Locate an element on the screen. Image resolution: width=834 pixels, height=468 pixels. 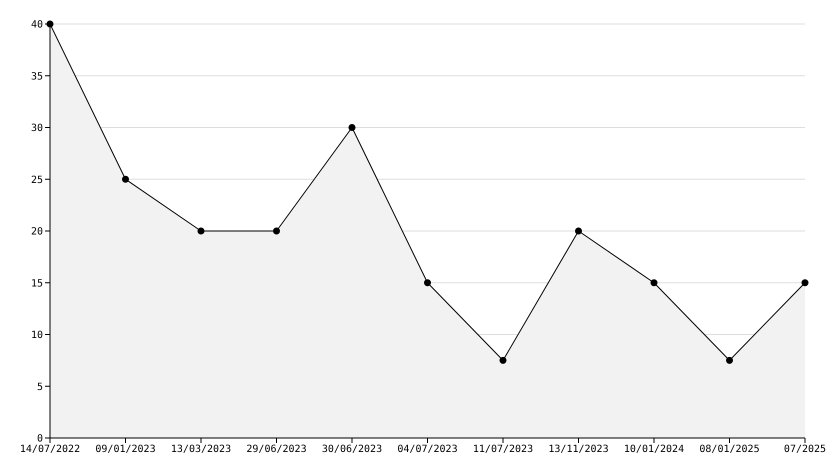
y-tick-label: 20 is located at coordinates (36, 232).